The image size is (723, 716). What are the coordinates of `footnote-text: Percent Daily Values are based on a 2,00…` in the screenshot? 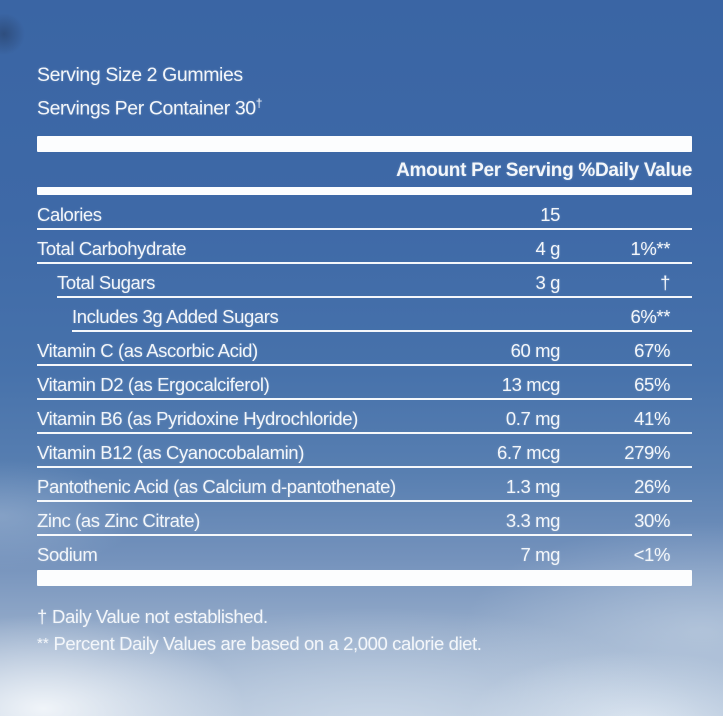 It's located at (267, 643).